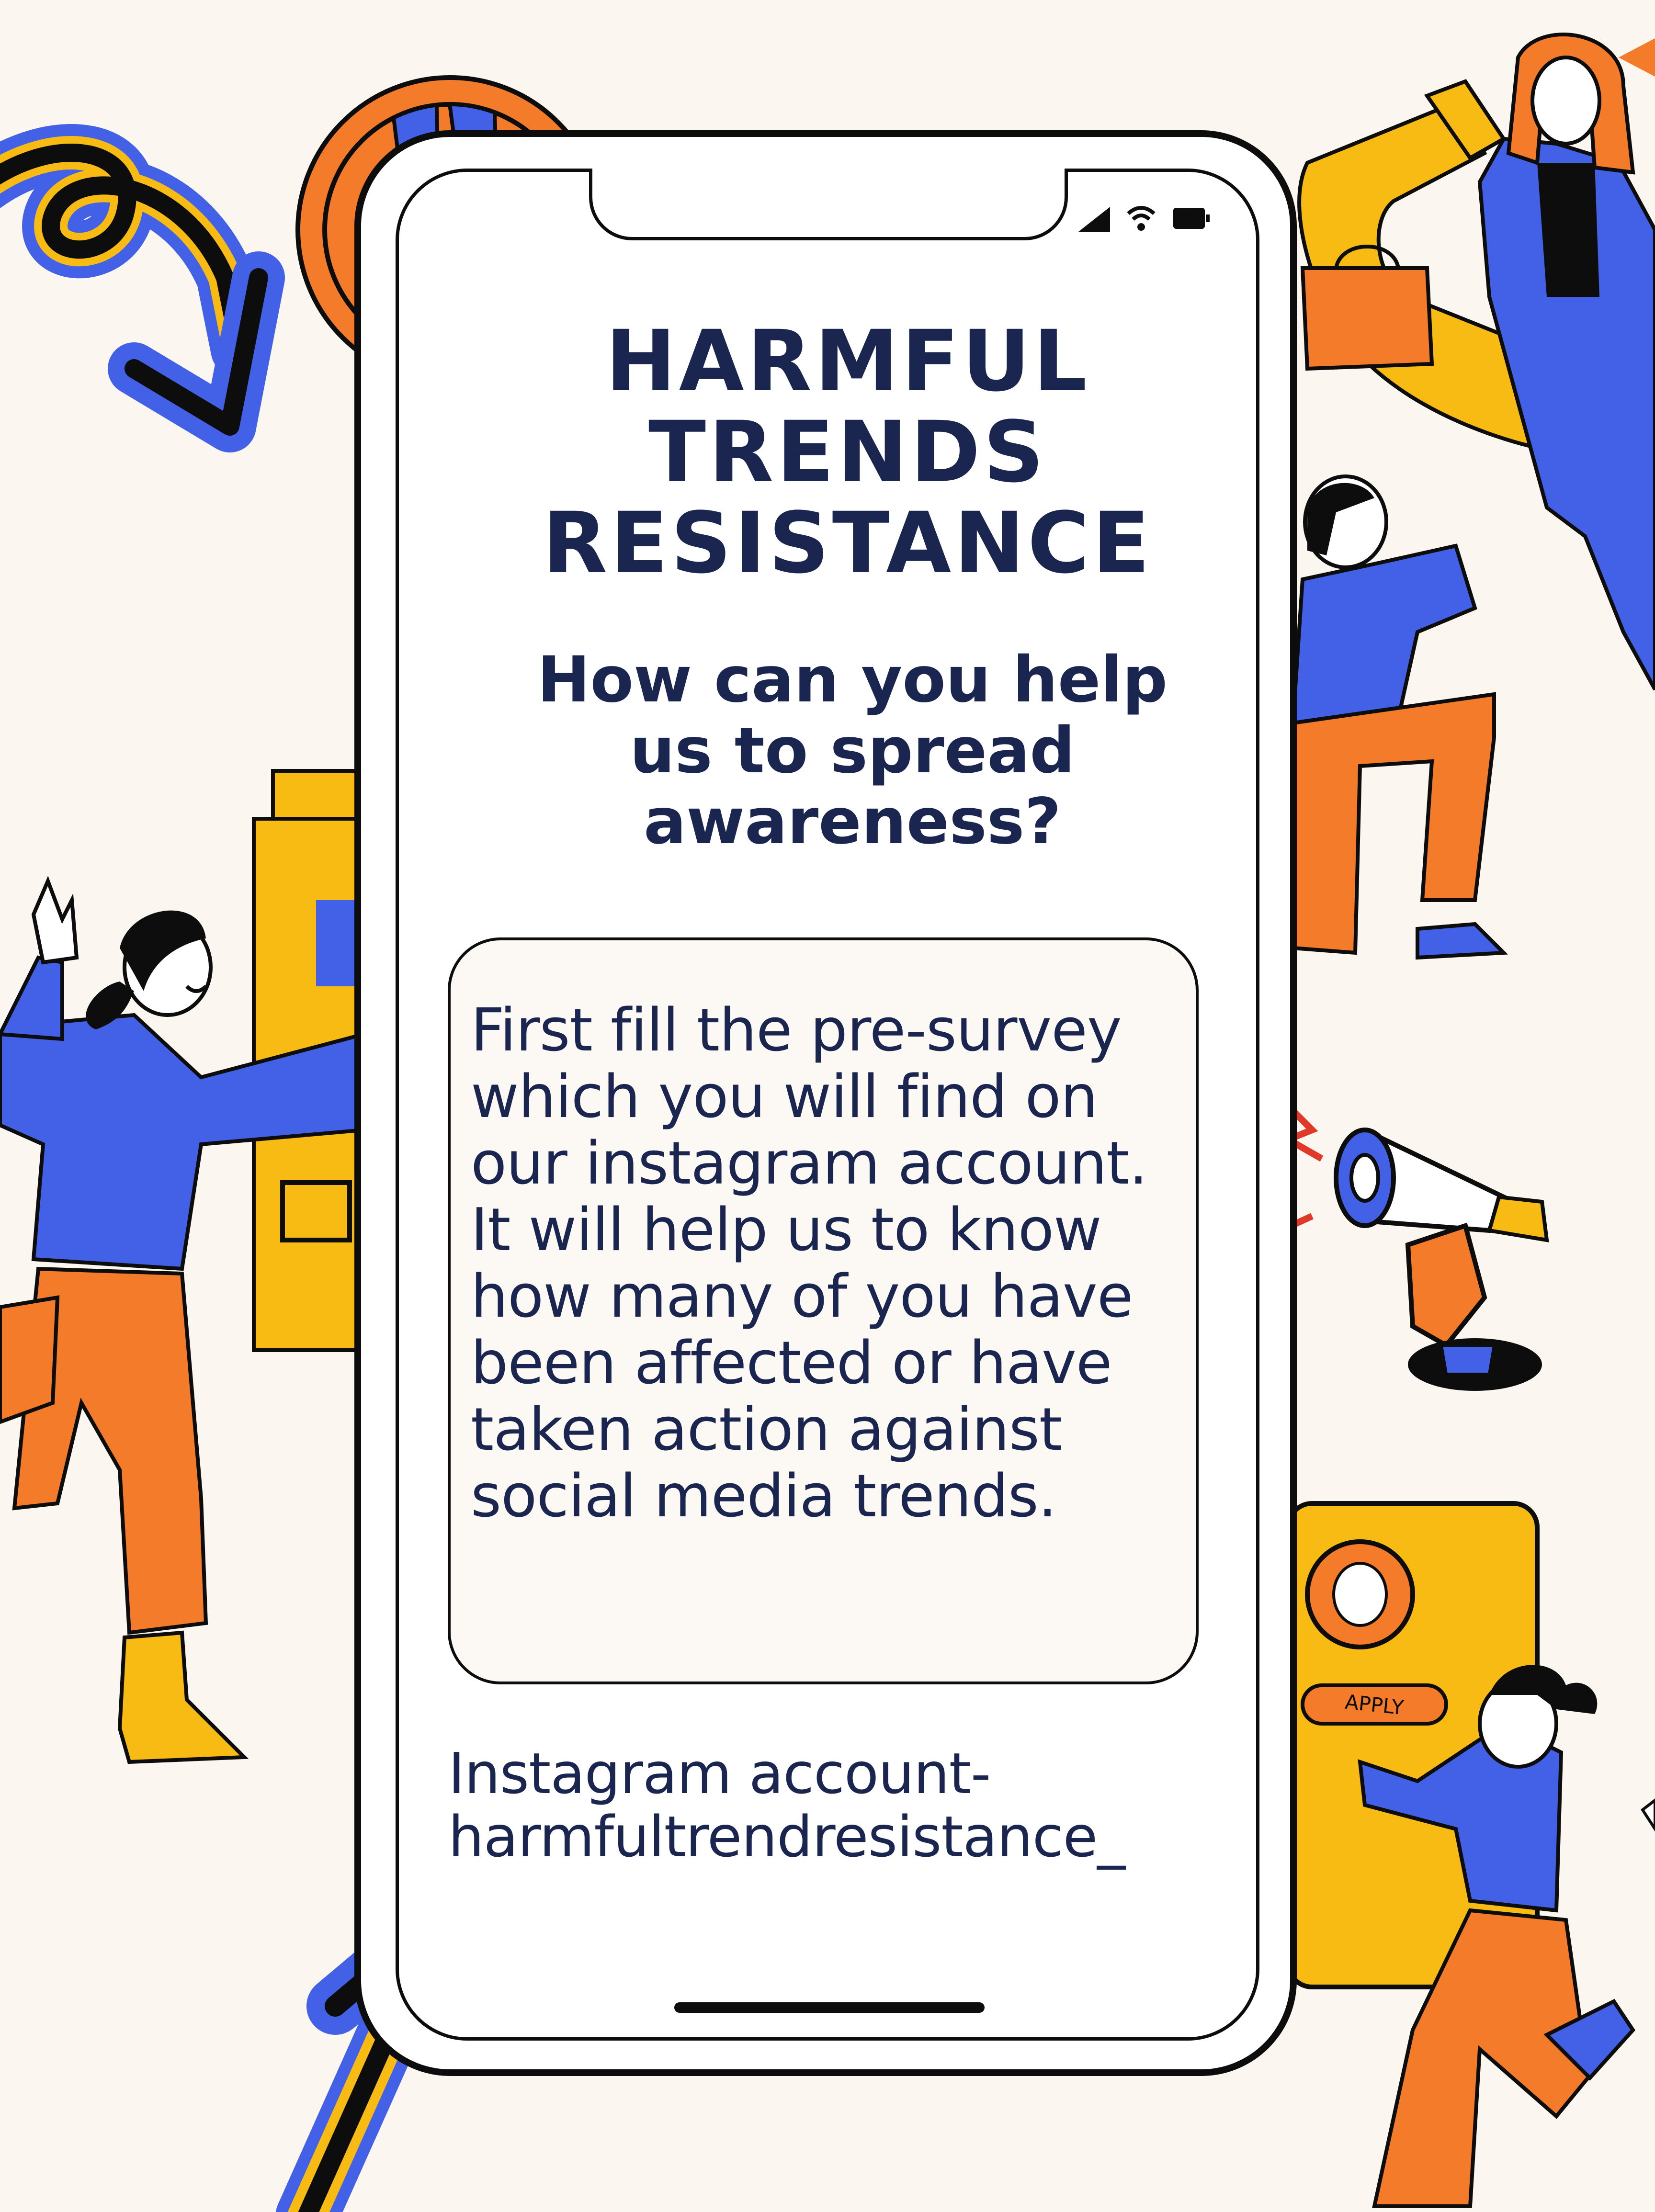 The height and width of the screenshot is (2212, 1655). What do you see at coordinates (853, 821) in the screenshot?
I see `subtitle-line: awareness?` at bounding box center [853, 821].